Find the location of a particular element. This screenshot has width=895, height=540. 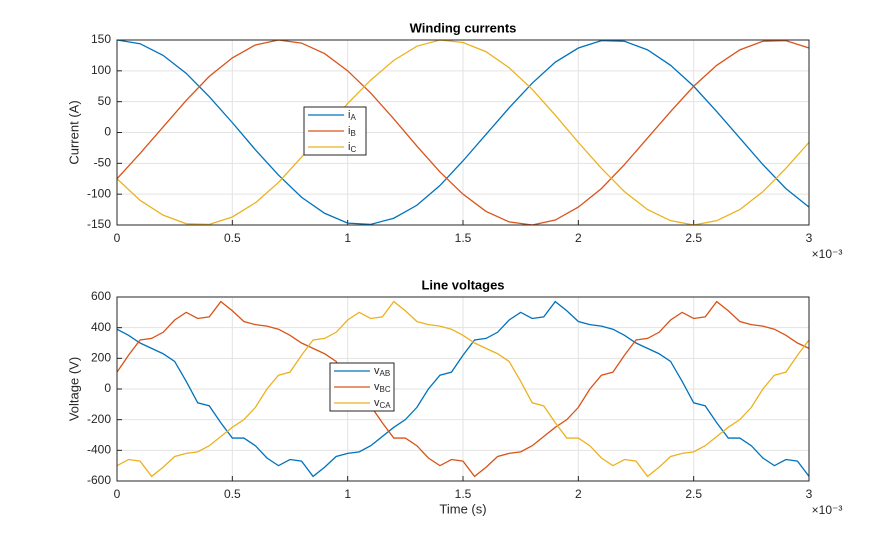

x-axis-label: Time (s) is located at coordinates (462, 508).